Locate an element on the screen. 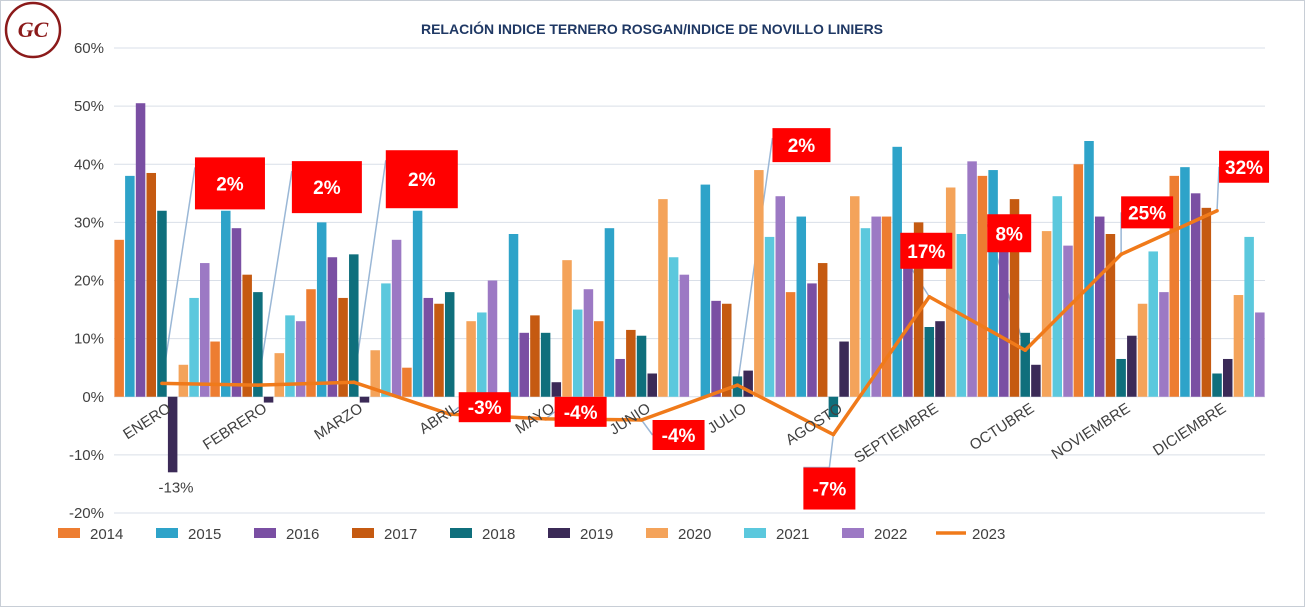 This screenshot has height=607, width=1305. legend-label: 2023 is located at coordinates (988, 534).